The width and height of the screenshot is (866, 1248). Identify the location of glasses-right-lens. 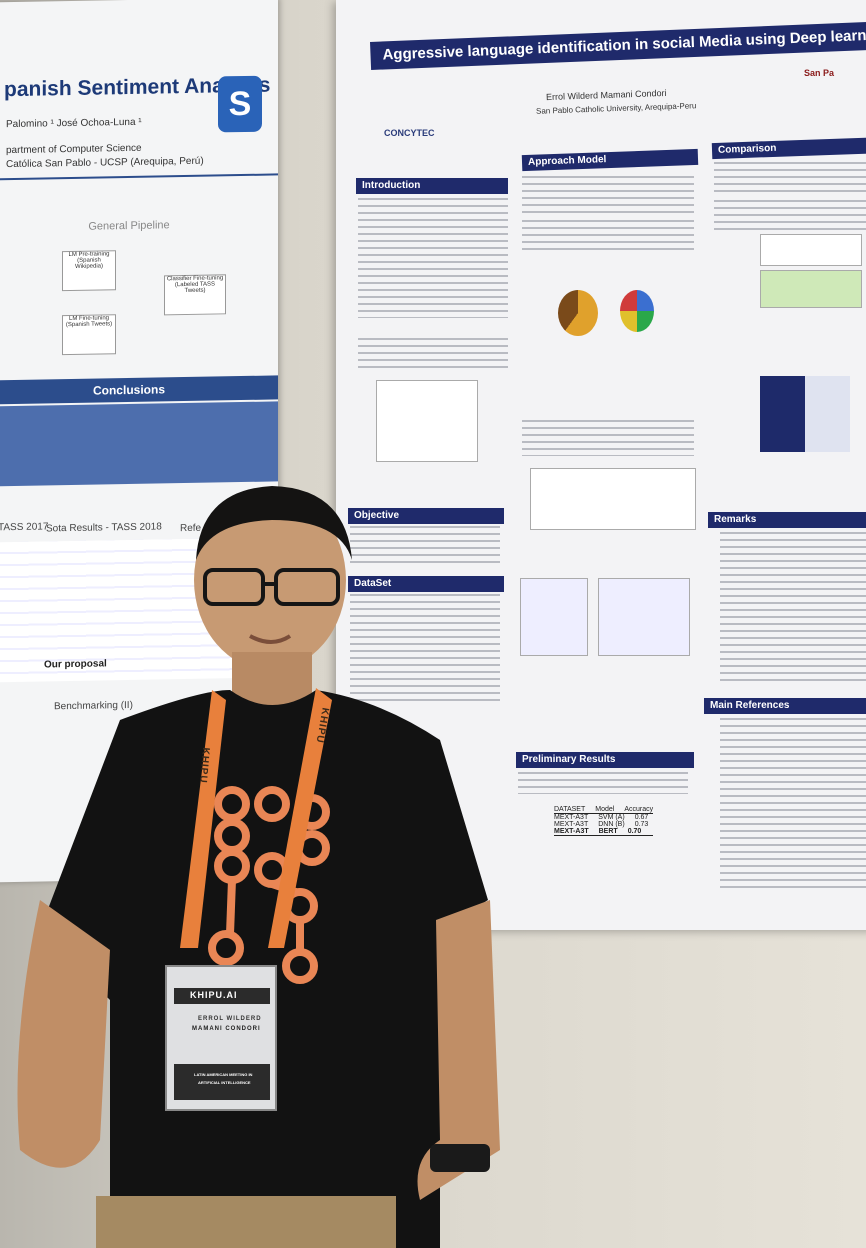
(307, 587).